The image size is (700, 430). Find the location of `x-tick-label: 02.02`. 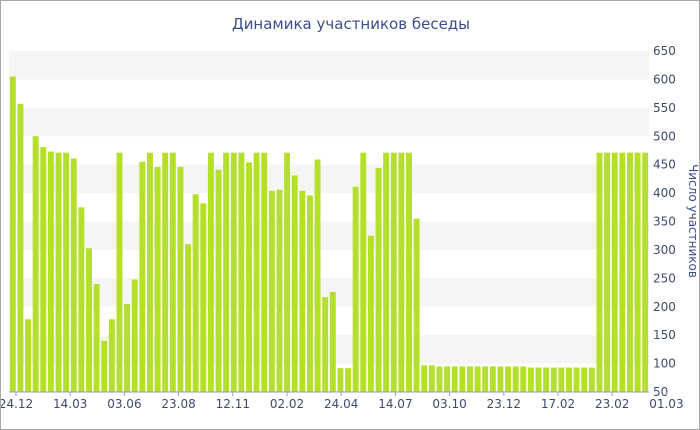

x-tick-label: 02.02 is located at coordinates (287, 404).